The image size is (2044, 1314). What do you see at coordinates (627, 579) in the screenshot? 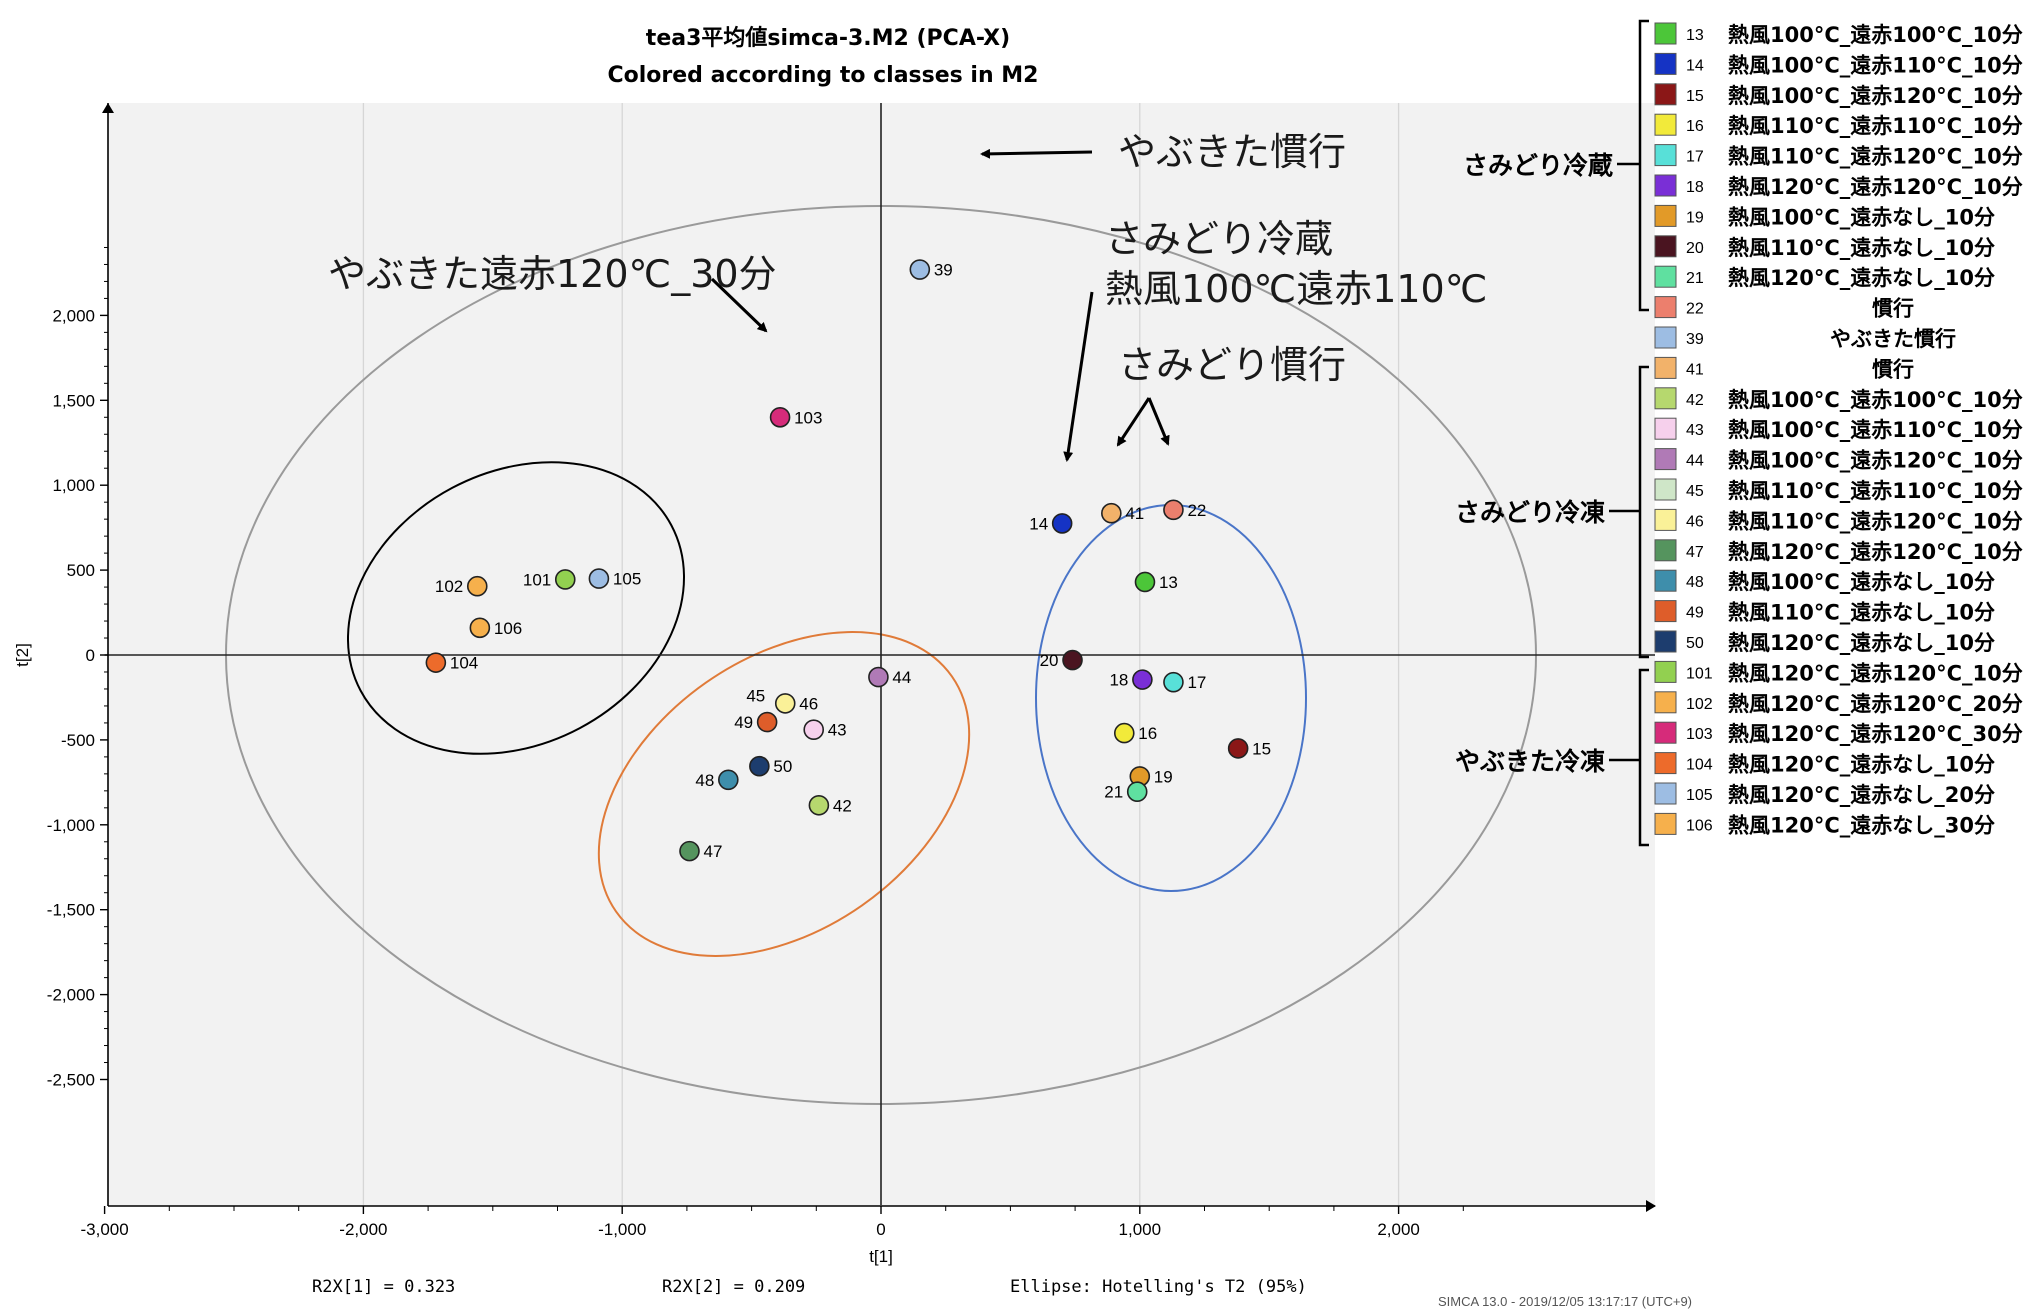
I see `point-label-105: 105` at bounding box center [627, 579].